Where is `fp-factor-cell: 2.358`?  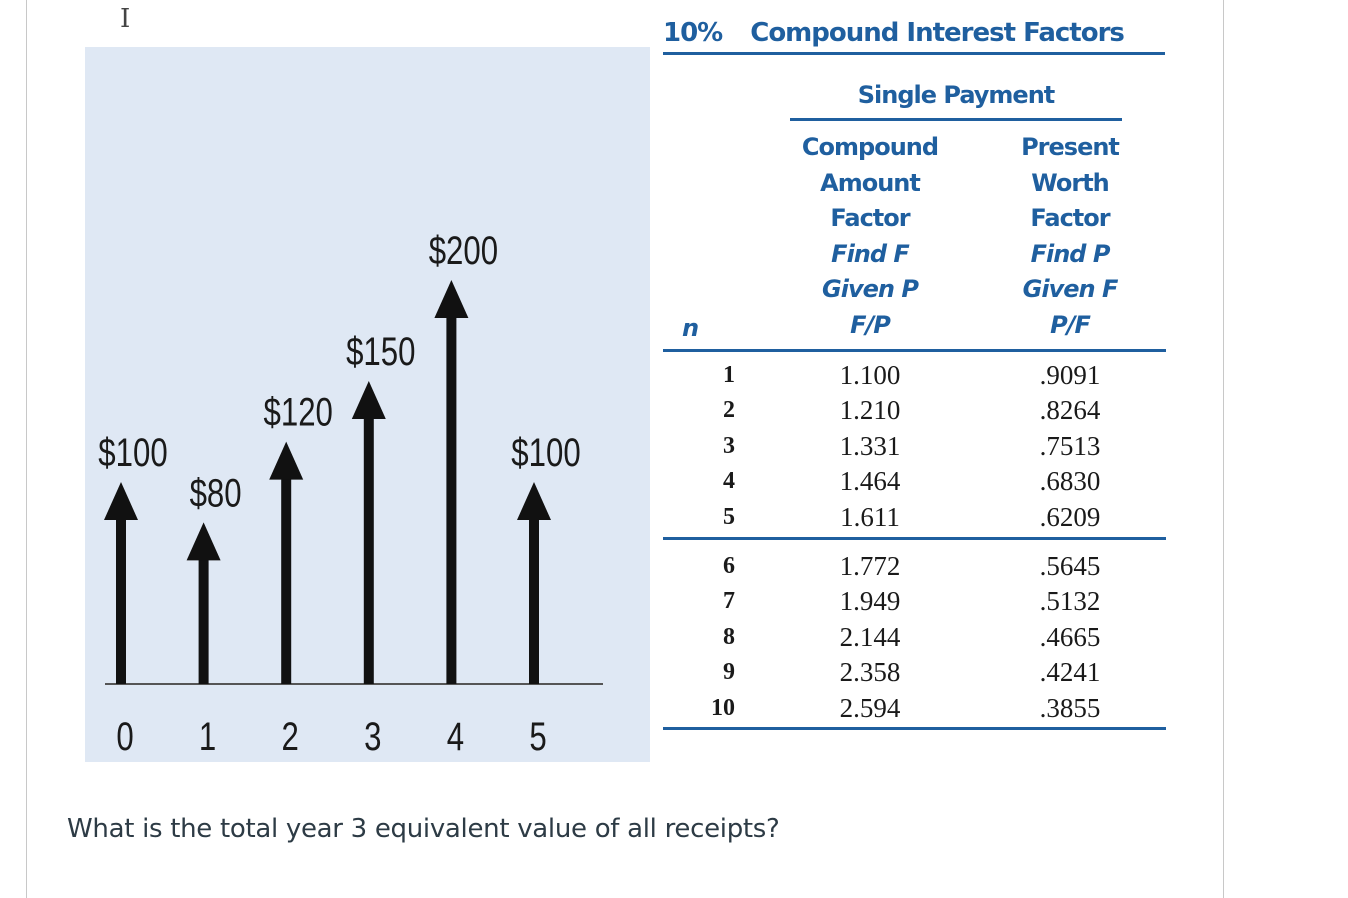
fp-factor-cell: 2.358 is located at coordinates (870, 672).